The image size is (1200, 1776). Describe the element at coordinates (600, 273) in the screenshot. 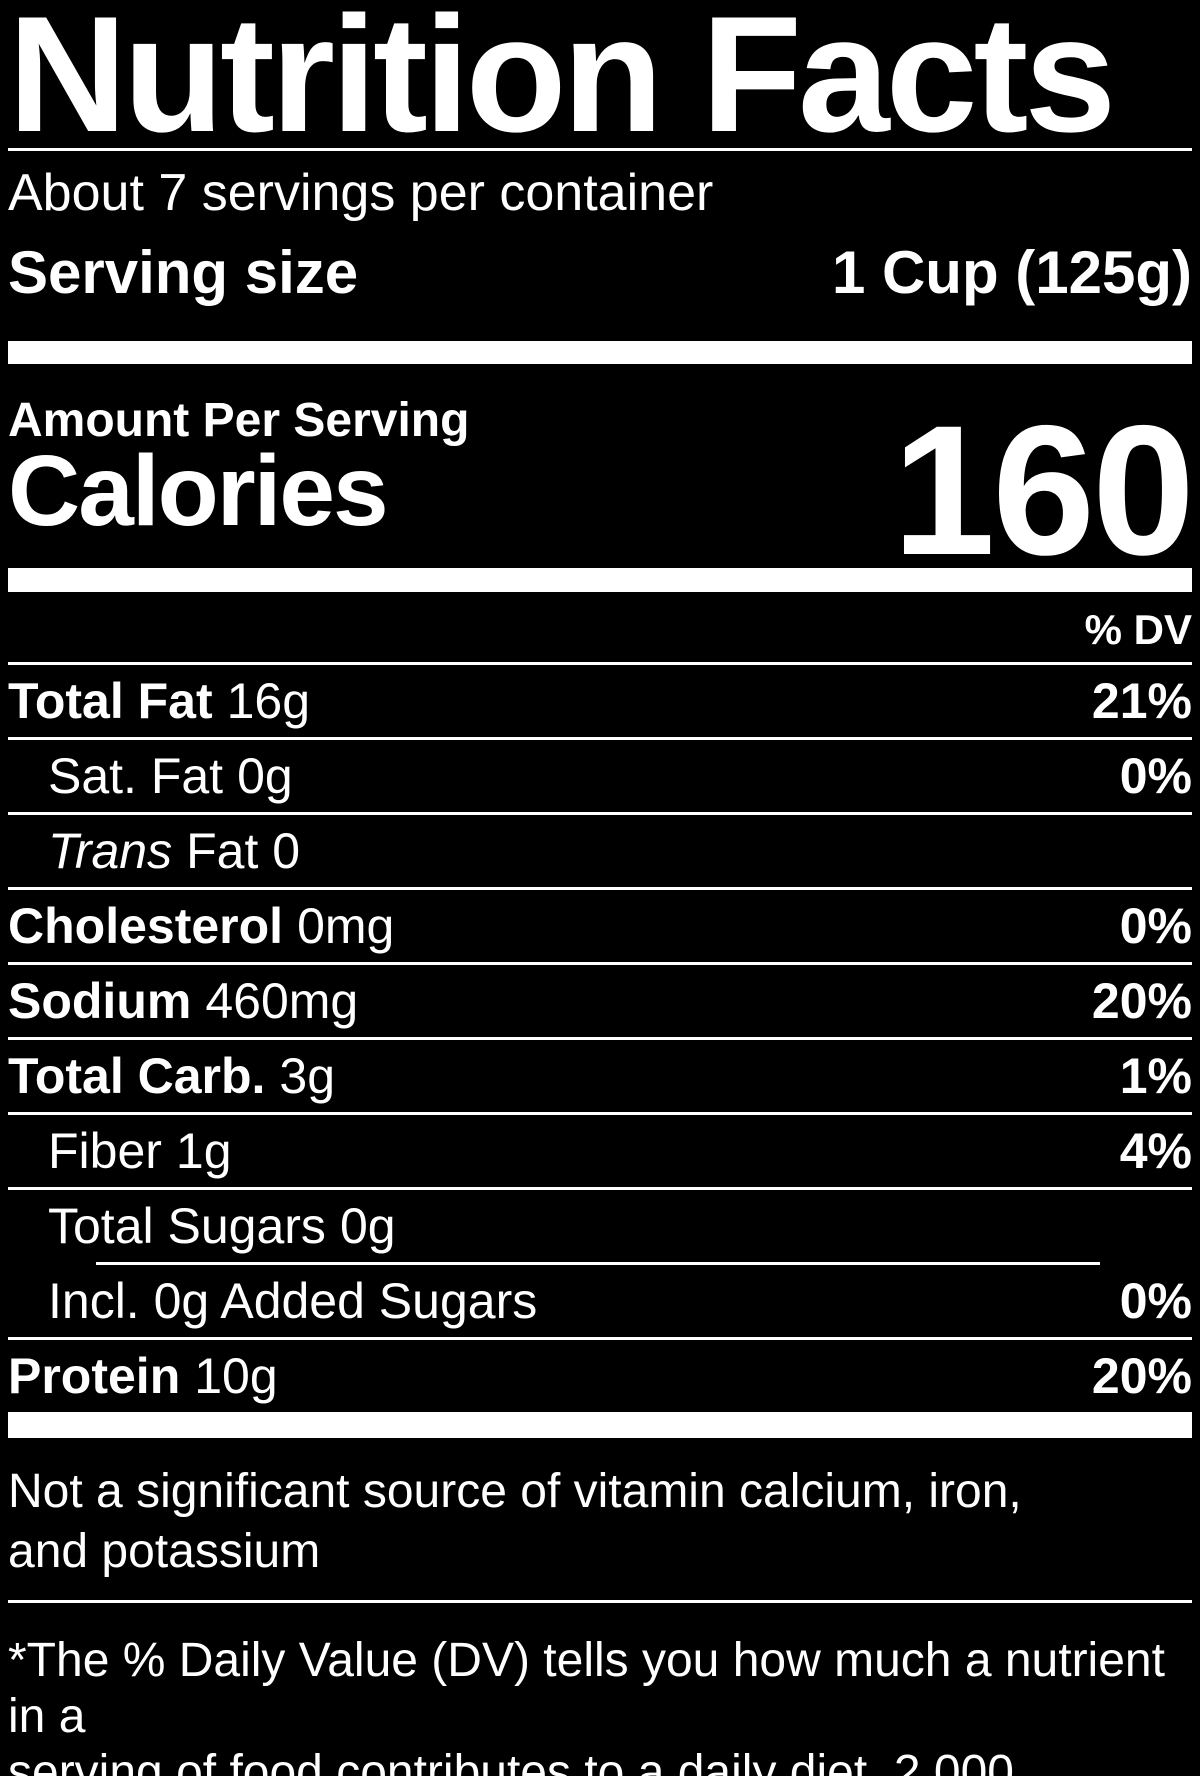

I see `serving-size-row: Serving size 1 Cup (125g)` at that location.